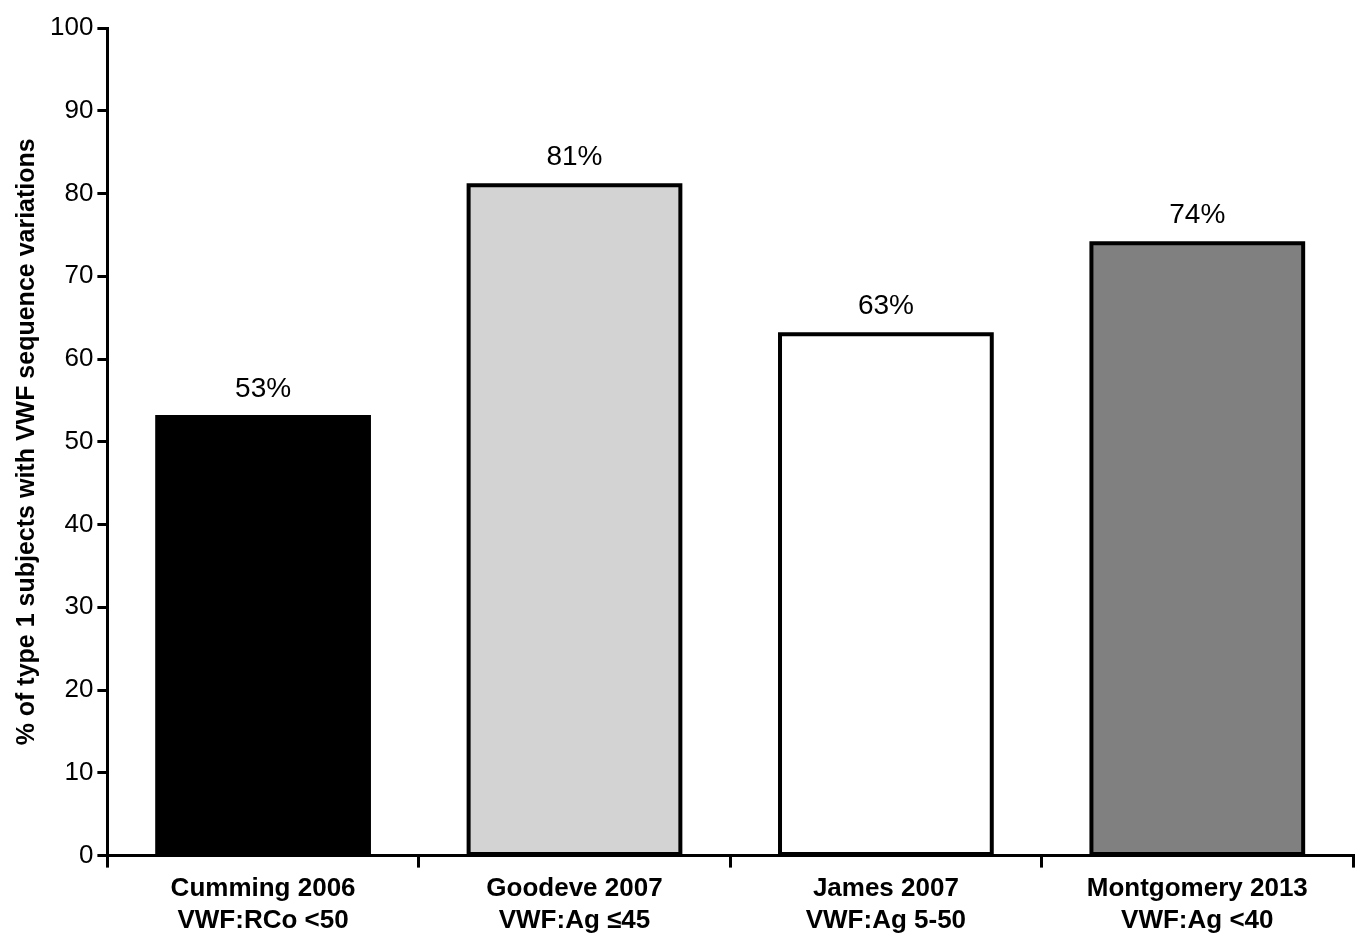 This screenshot has width=1371, height=950. I want to click on data-label: 53%, so click(263, 387).